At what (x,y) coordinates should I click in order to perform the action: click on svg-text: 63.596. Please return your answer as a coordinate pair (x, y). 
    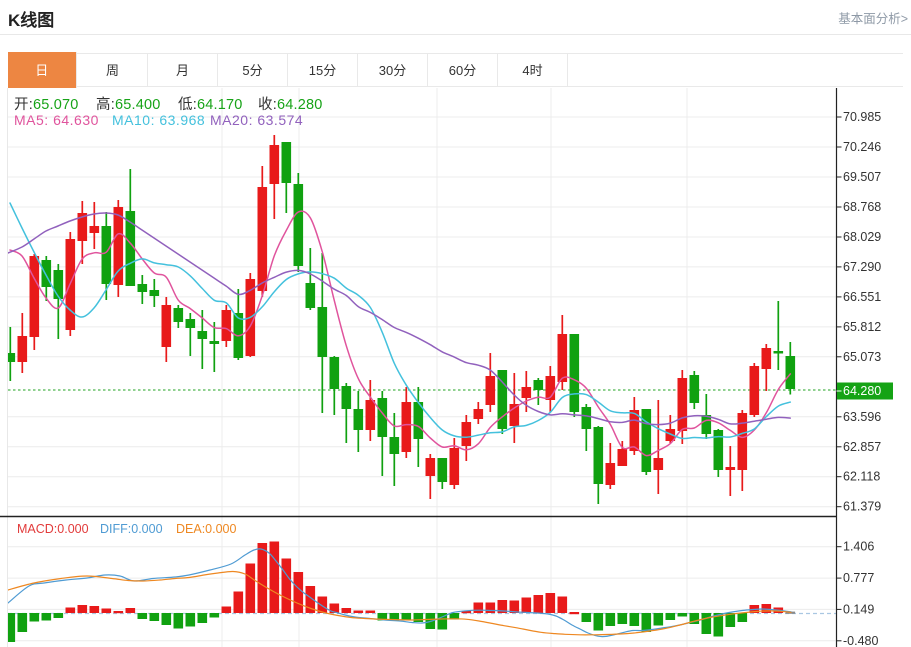
    Looking at the image, I should click on (862, 417).